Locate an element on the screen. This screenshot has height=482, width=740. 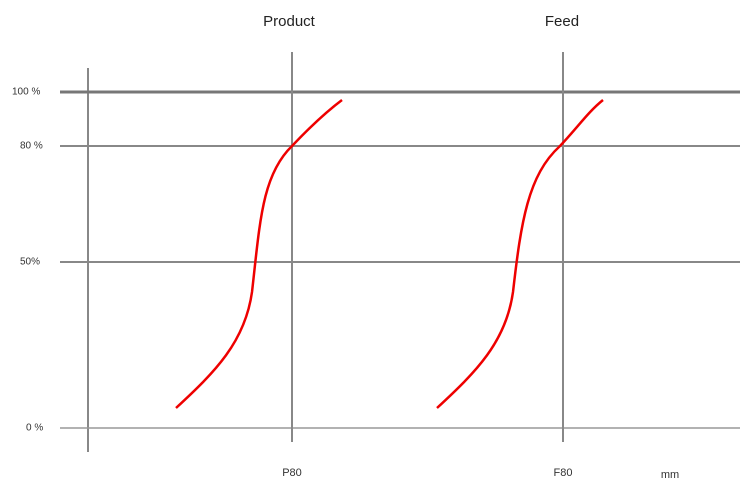
unit-label: mm is located at coordinates (670, 475).